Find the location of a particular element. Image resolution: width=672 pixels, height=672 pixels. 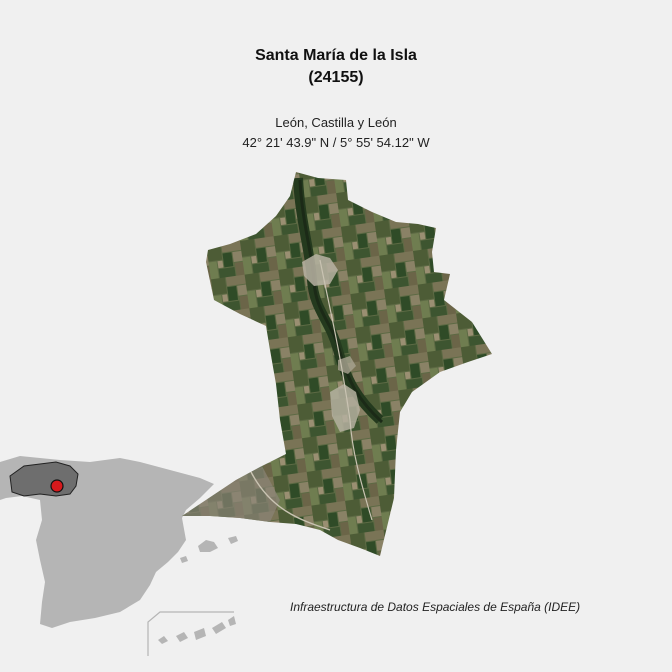

balearic-islands-shape is located at coordinates (209, 549).